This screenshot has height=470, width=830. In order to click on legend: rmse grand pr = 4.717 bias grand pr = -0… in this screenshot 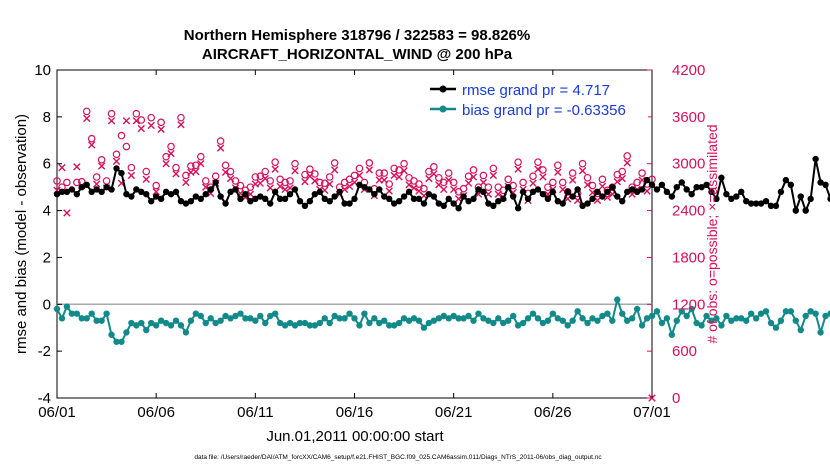, I will do `click(537, 99)`.